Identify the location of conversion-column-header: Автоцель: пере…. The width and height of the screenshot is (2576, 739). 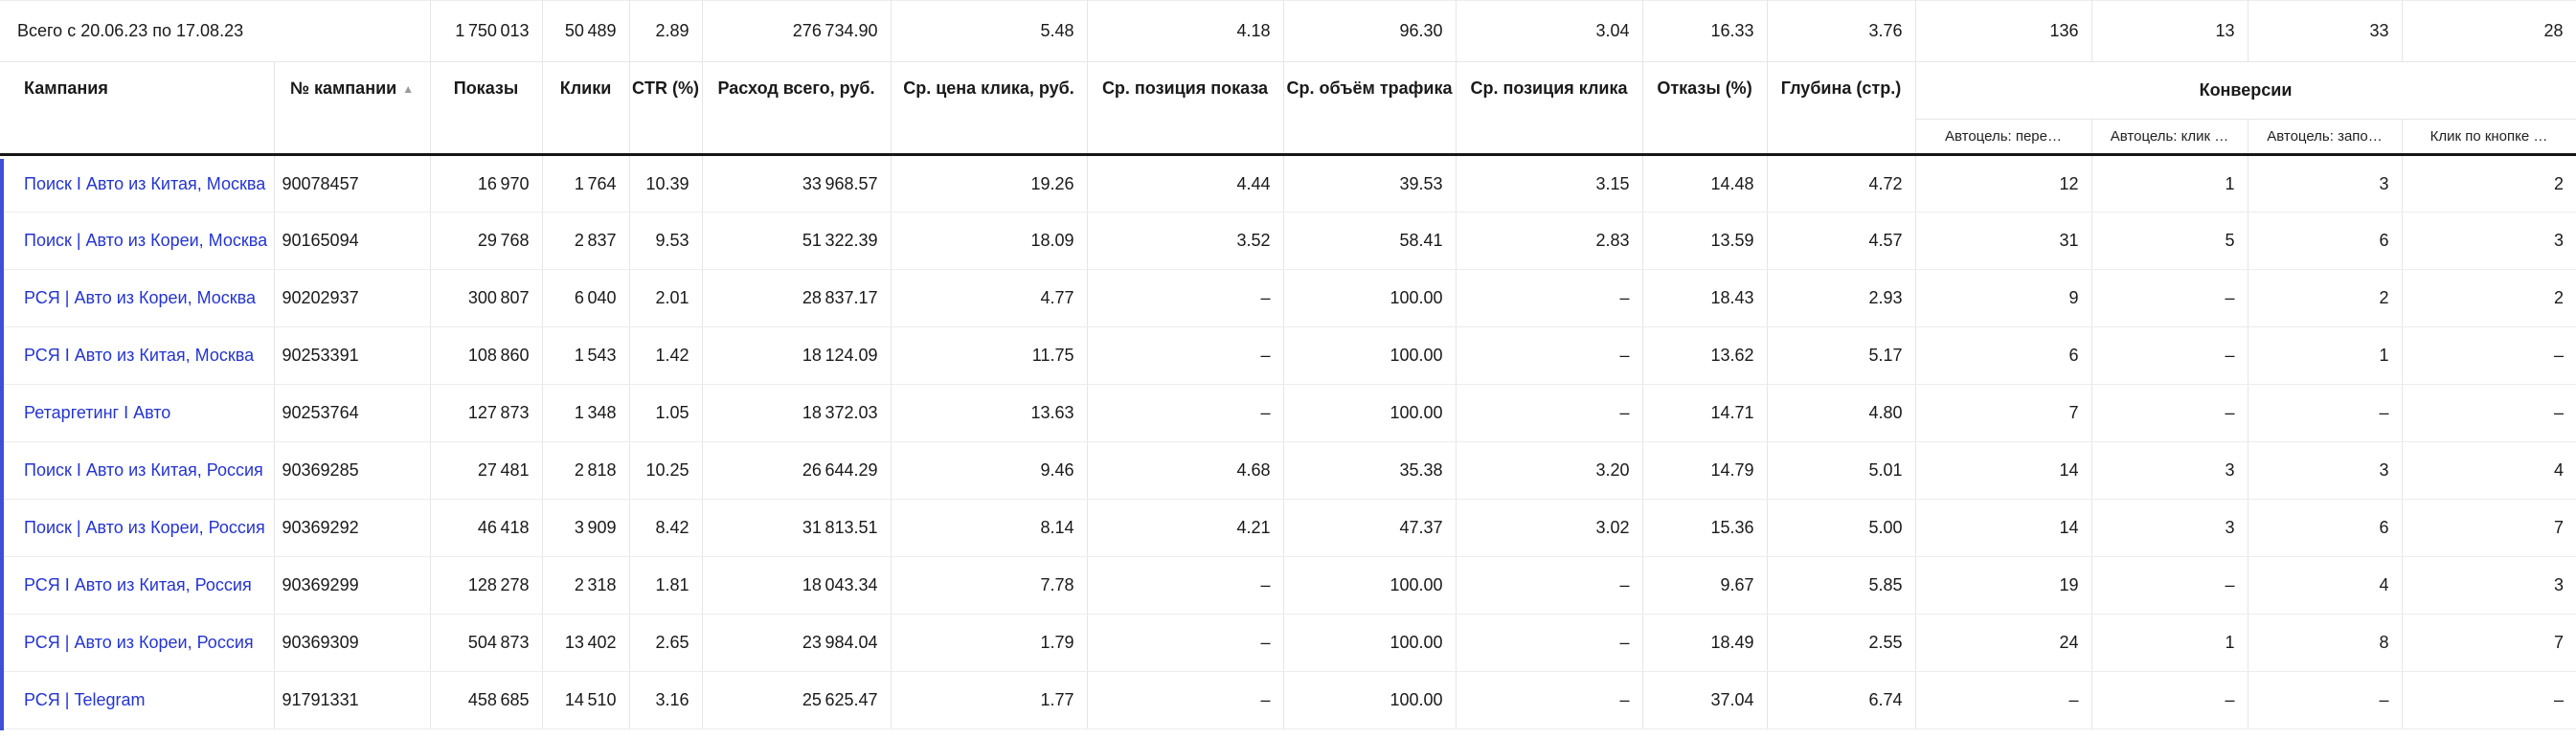
(2003, 137).